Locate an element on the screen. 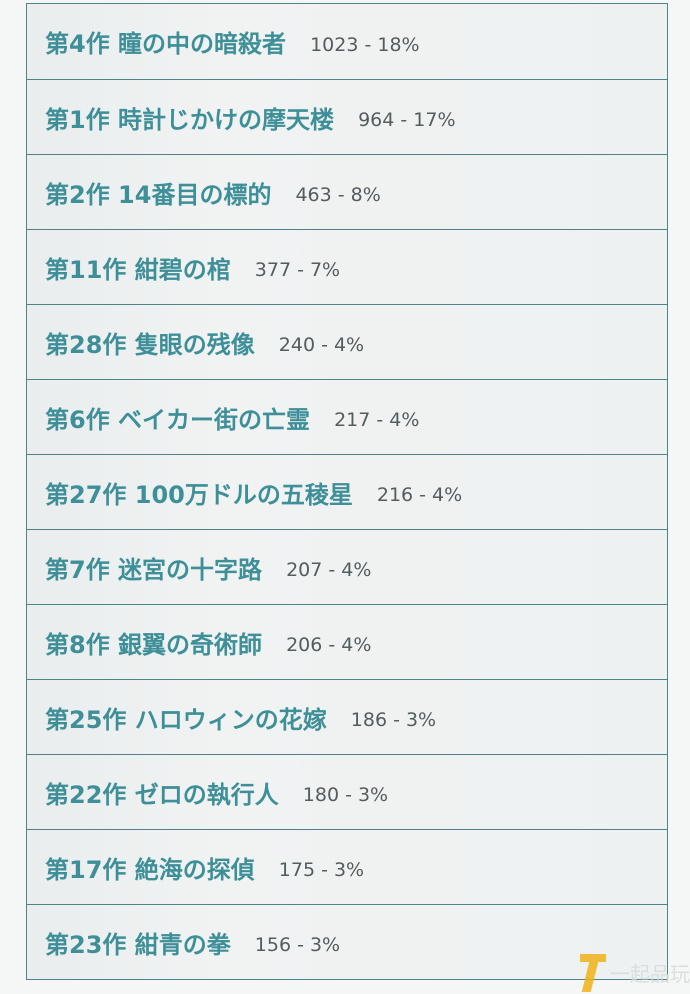  vote-stat: 240 - 4% is located at coordinates (321, 345).